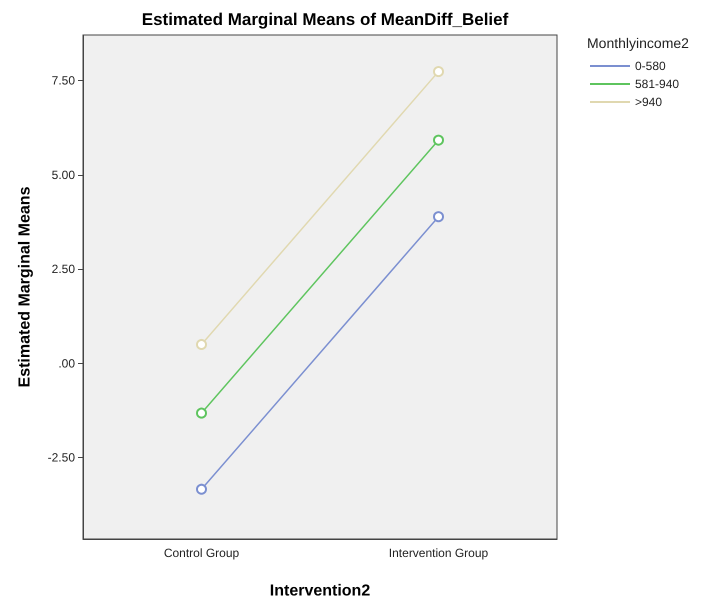 The width and height of the screenshot is (714, 604). Describe the element at coordinates (657, 84) in the screenshot. I see `legend-label: 581-940` at that location.